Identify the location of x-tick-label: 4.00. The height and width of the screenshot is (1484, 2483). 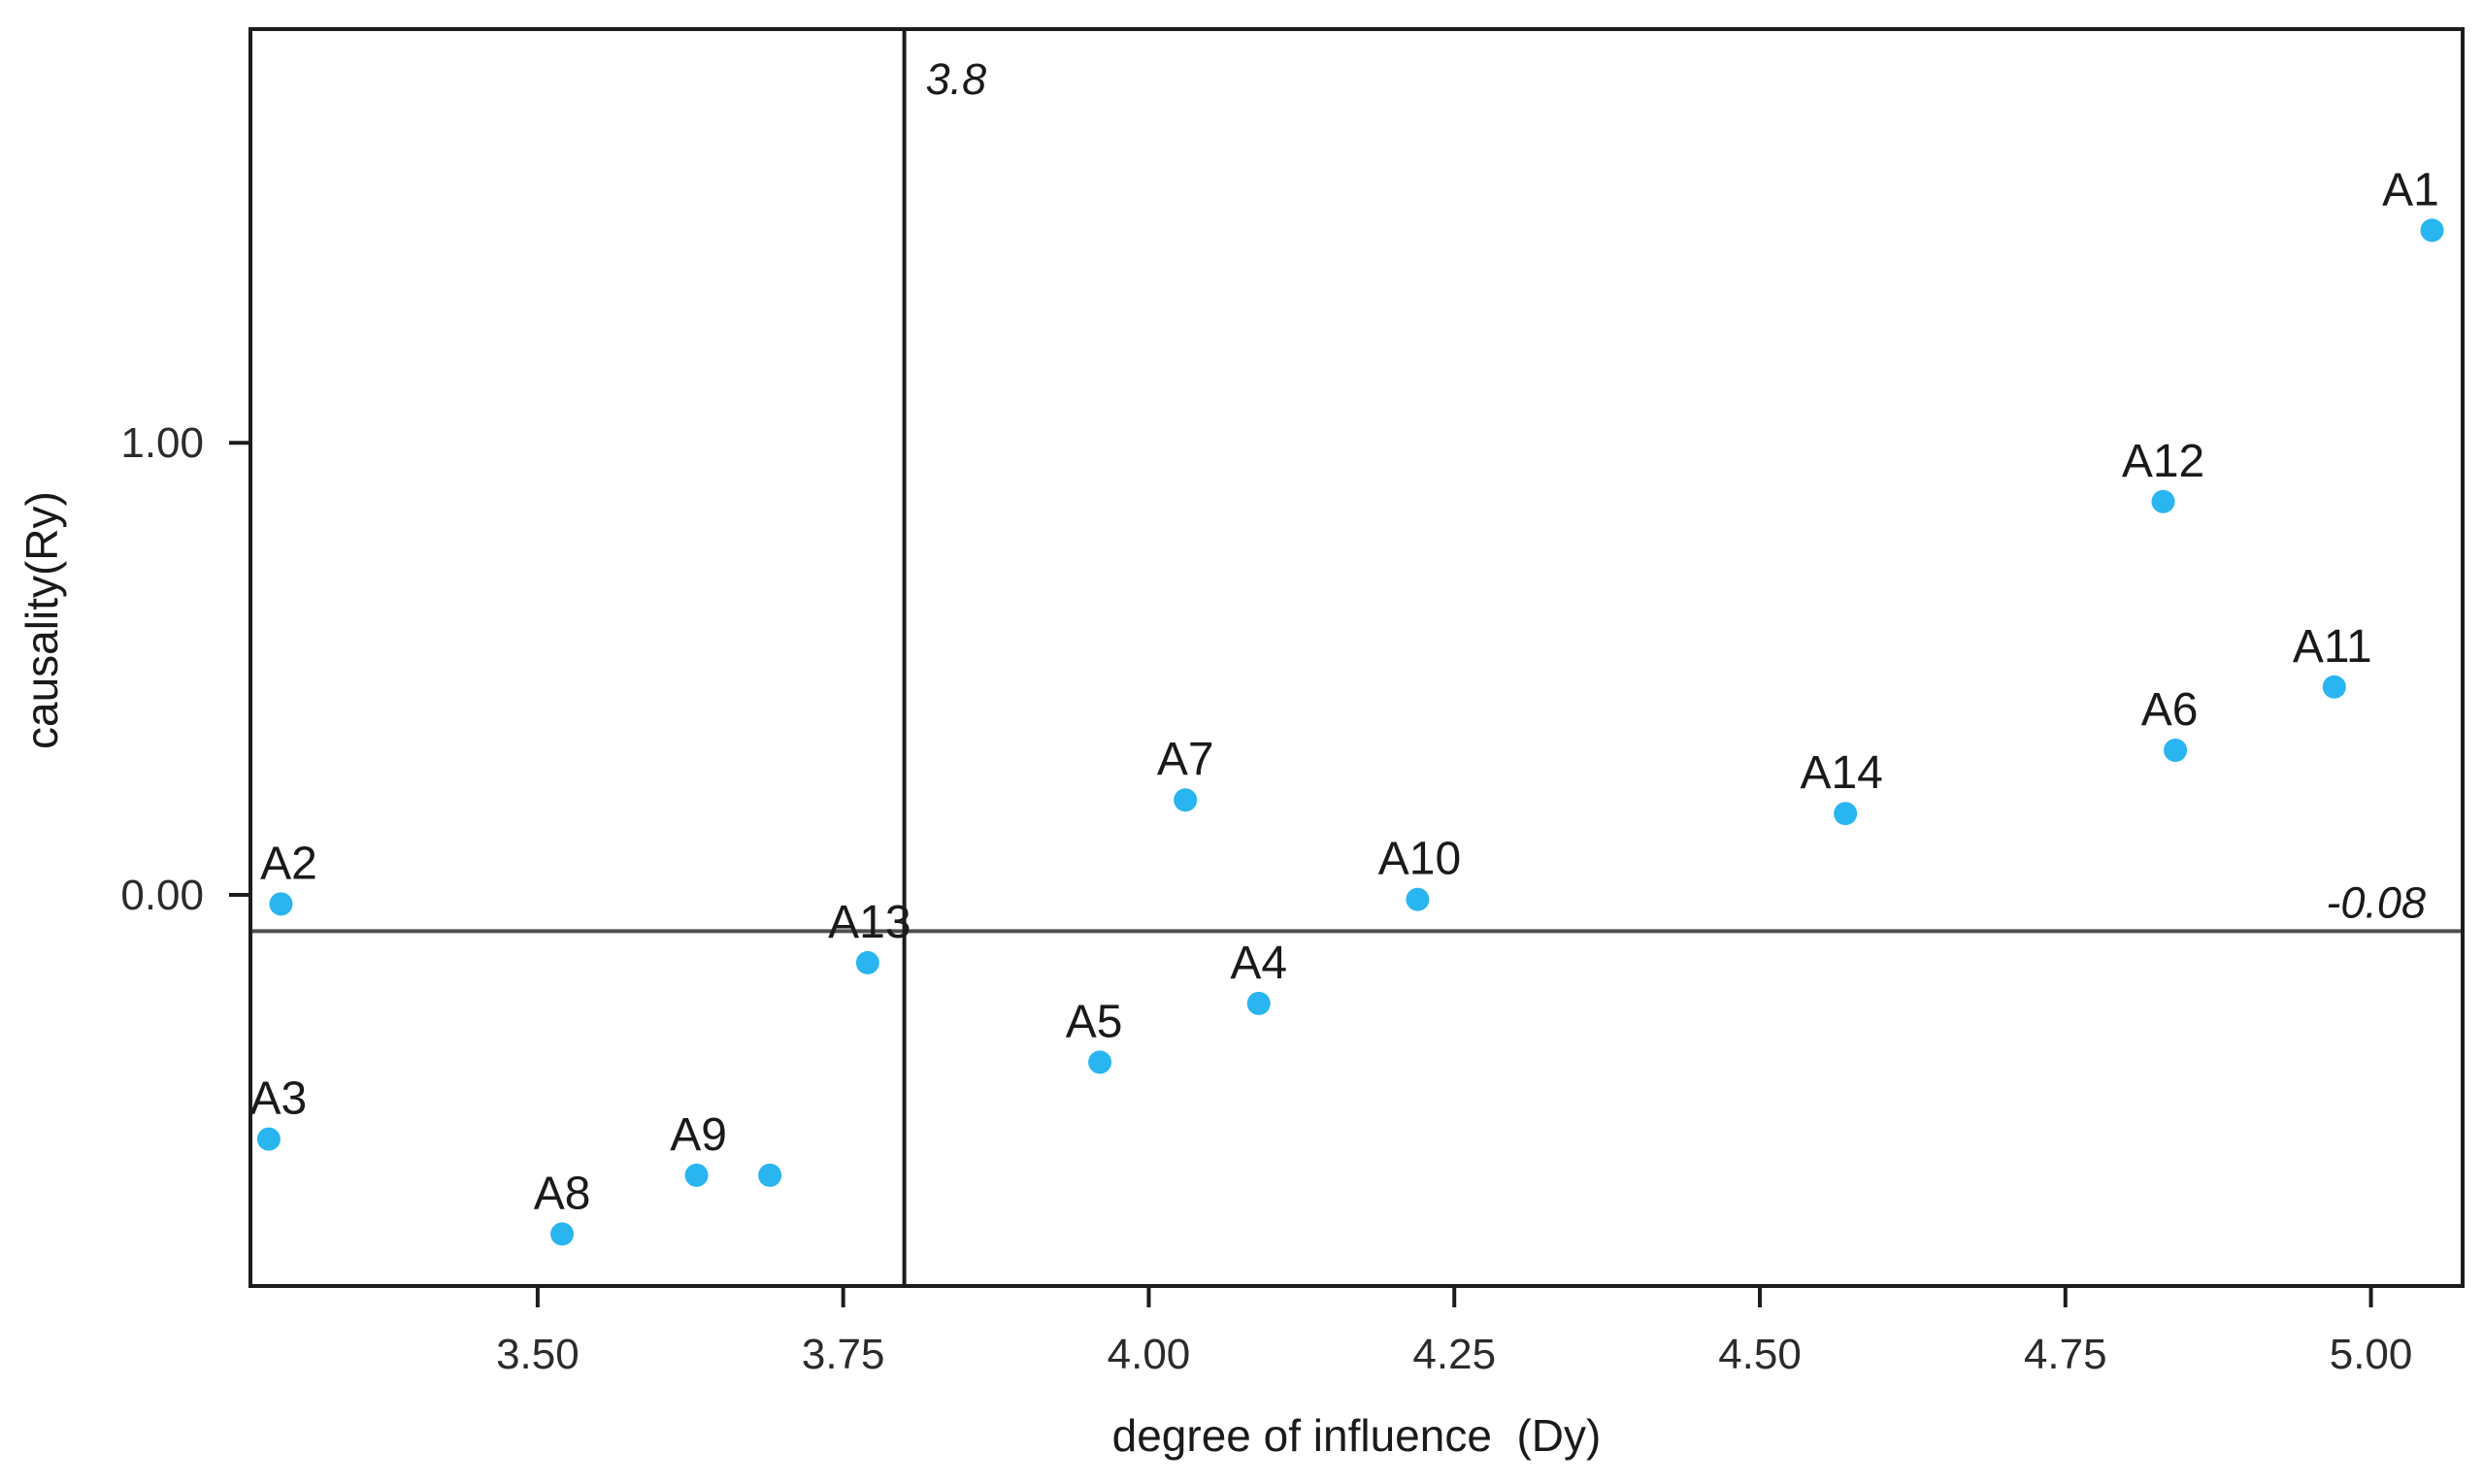
(1149, 1354).